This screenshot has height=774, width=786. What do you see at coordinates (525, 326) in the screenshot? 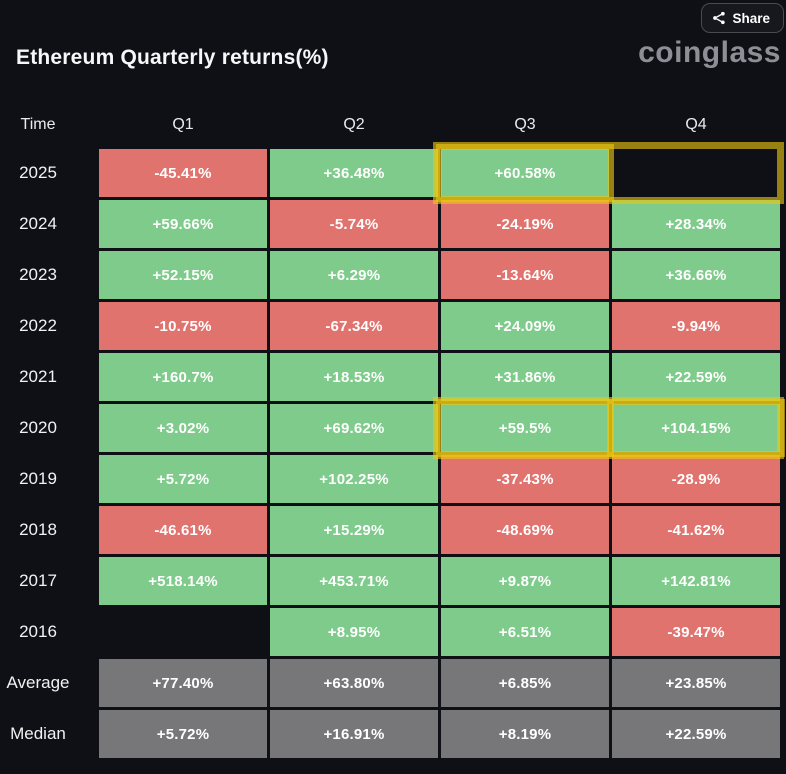
I see `cell-2022-q3: +24.09%` at bounding box center [525, 326].